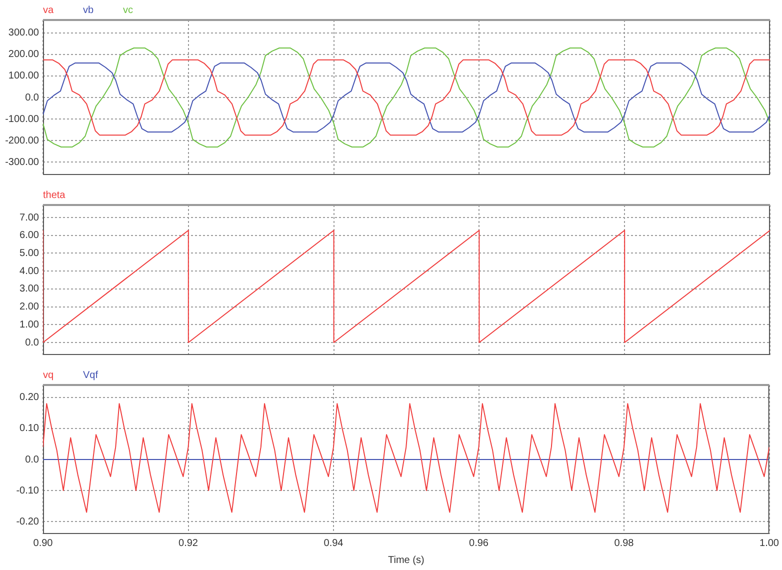 Image resolution: width=782 pixels, height=570 pixels. What do you see at coordinates (48, 375) in the screenshot?
I see `text: vq` at bounding box center [48, 375].